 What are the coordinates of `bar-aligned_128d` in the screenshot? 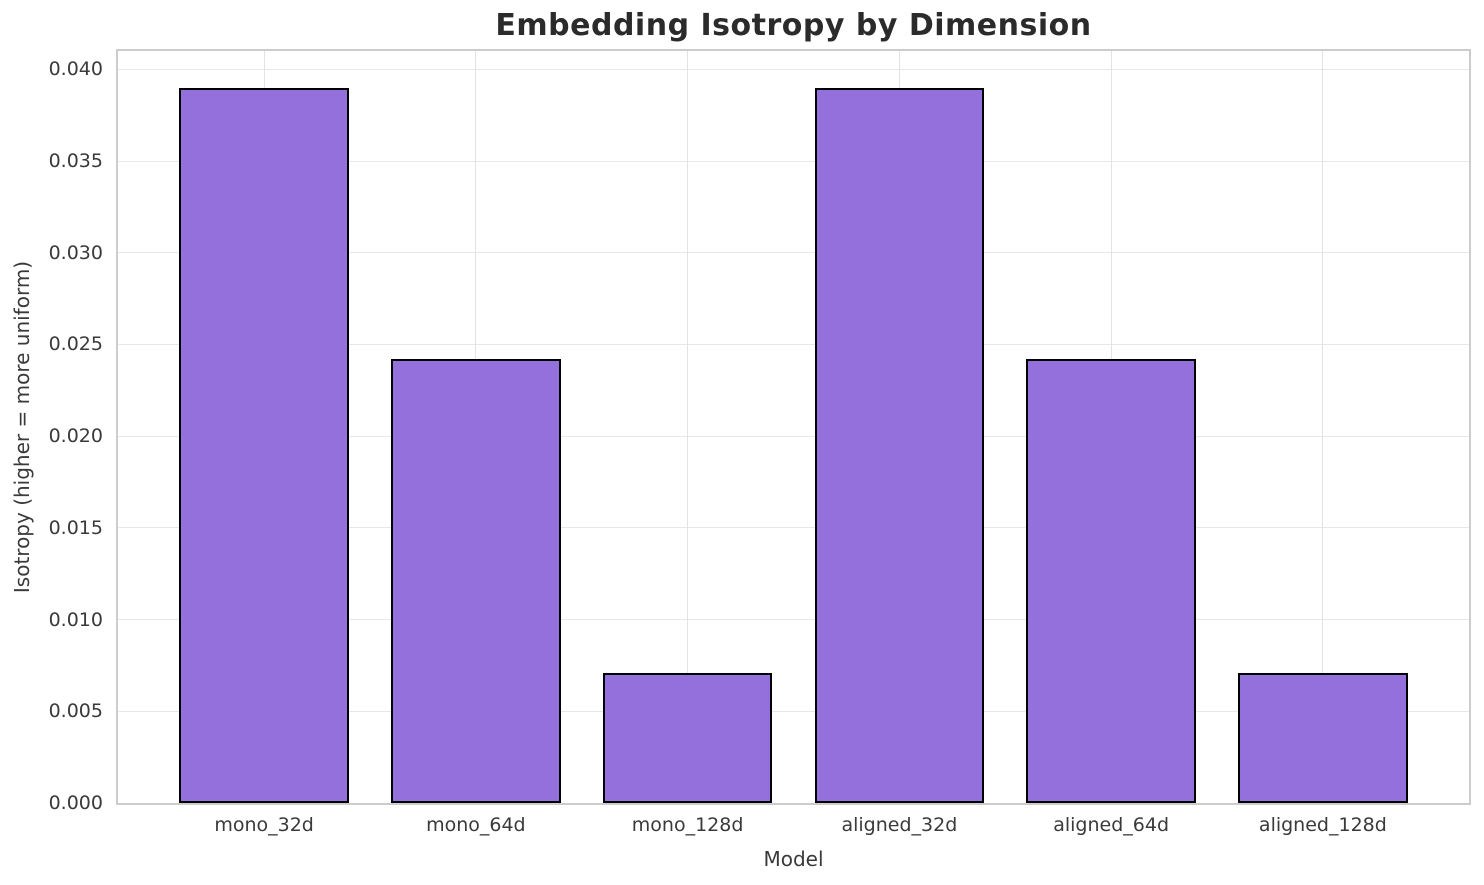 It's located at (1323, 737).